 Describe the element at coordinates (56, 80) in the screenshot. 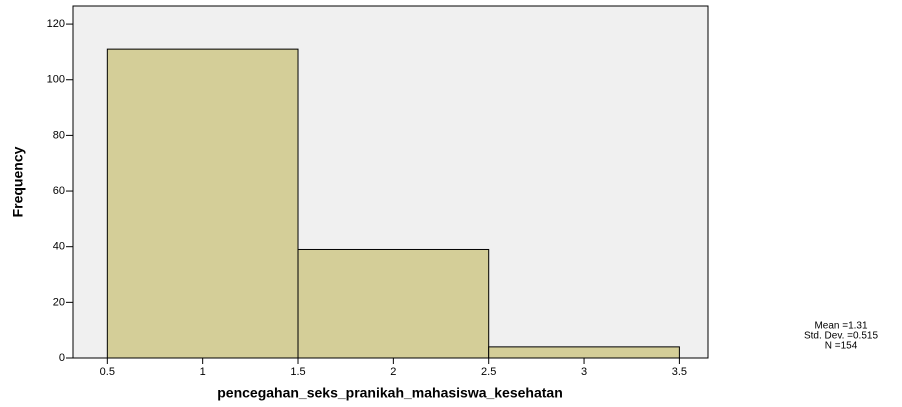

I see `y-tick-label: 100` at that location.